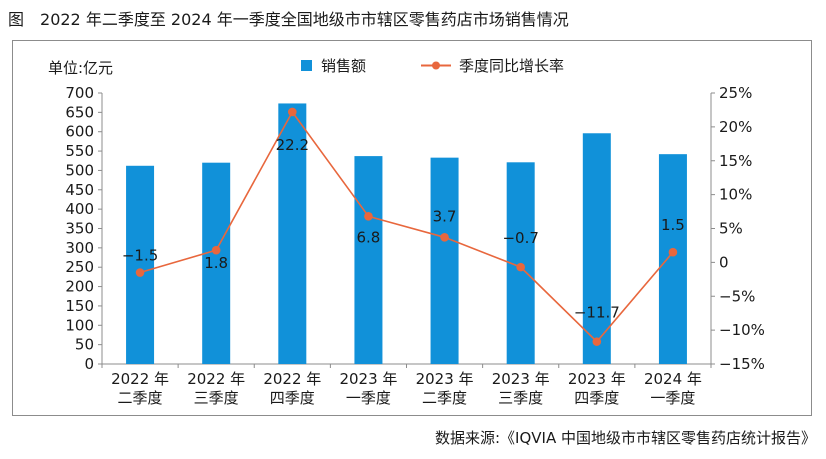 Image resolution: width=826 pixels, height=459 pixels. What do you see at coordinates (79, 190) in the screenshot?
I see `y-left-tick-label: 450` at bounding box center [79, 190].